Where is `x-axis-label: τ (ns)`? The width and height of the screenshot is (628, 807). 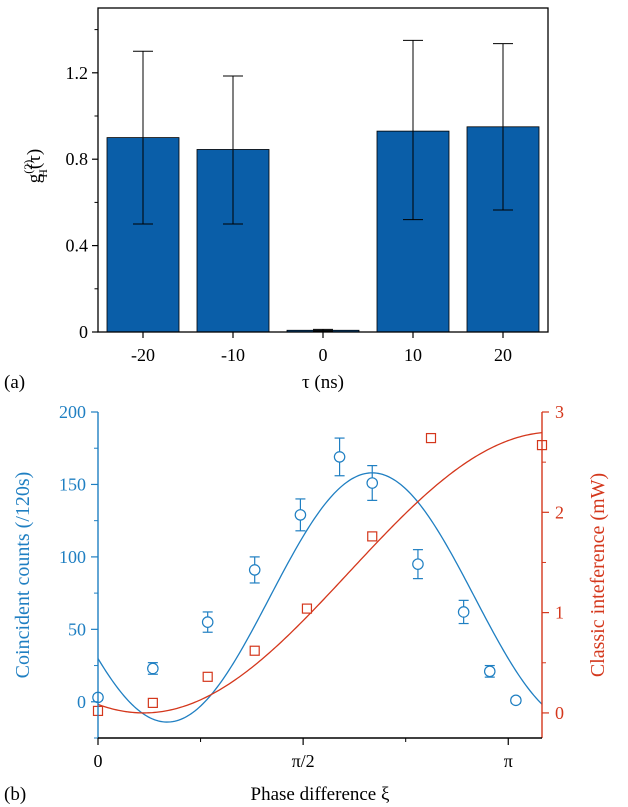 x-axis-label: τ (ns) is located at coordinates (323, 382).